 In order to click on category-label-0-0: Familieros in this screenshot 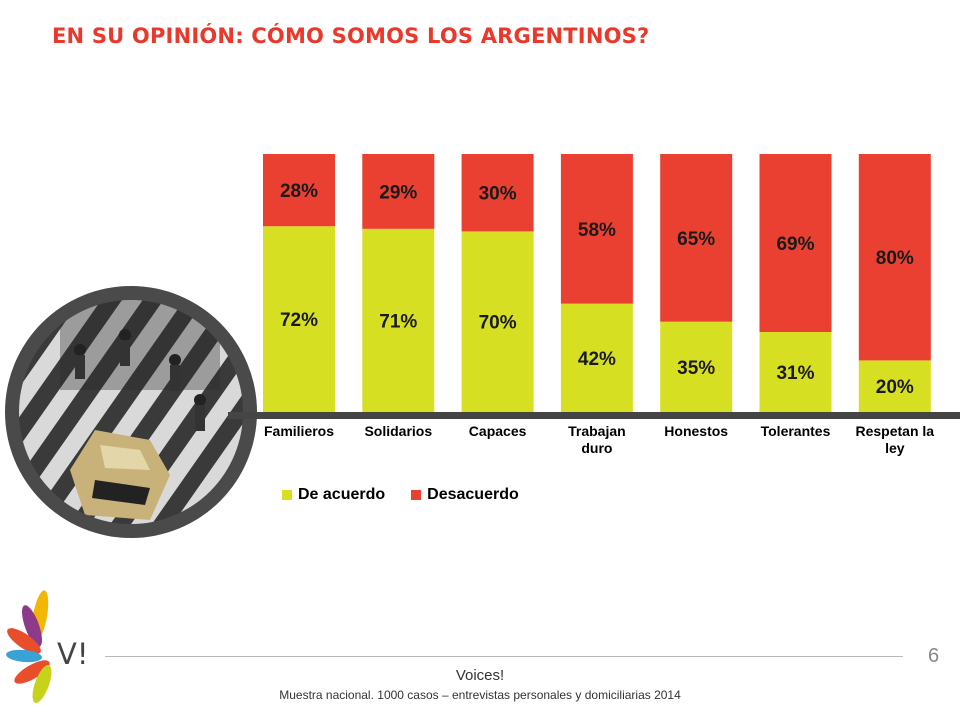, I will do `click(299, 431)`.